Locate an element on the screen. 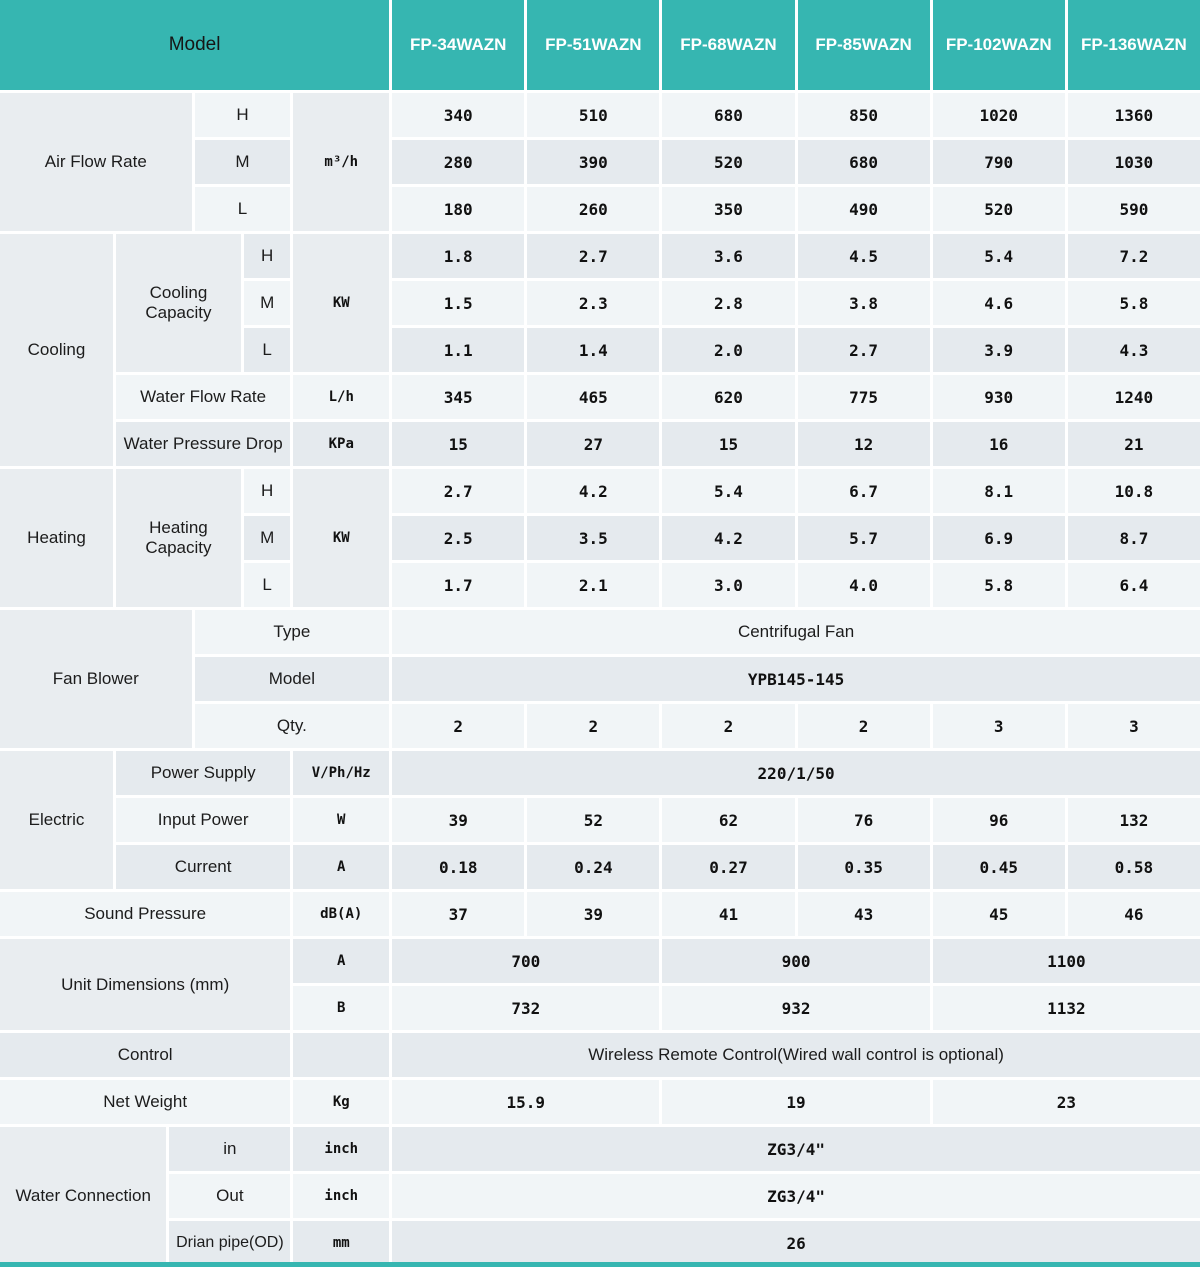 The width and height of the screenshot is (1200, 1267). unit-cell-mm: mm is located at coordinates (341, 1243).